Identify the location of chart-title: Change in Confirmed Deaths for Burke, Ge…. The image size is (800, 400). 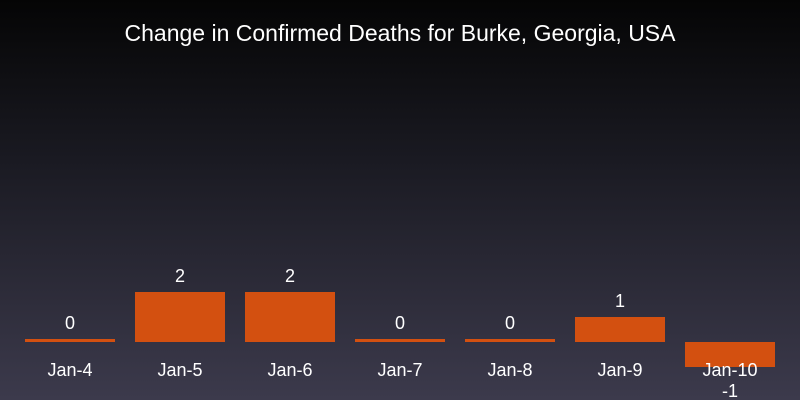
(400, 33).